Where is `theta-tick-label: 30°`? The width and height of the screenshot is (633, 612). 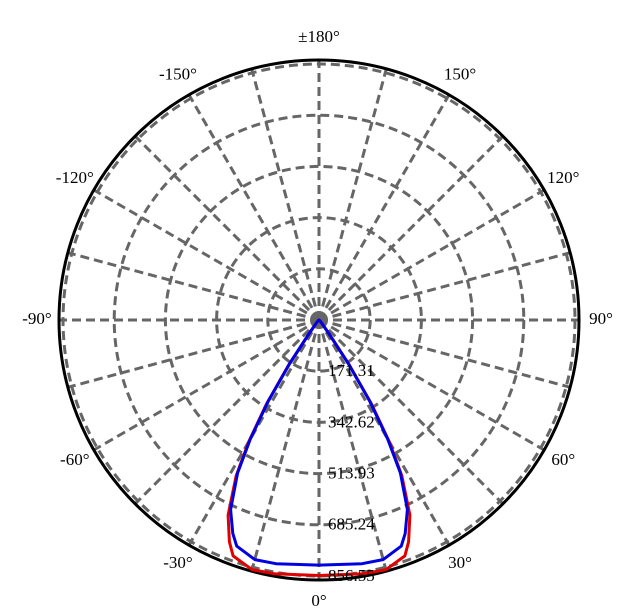 theta-tick-label: 30° is located at coordinates (460, 562).